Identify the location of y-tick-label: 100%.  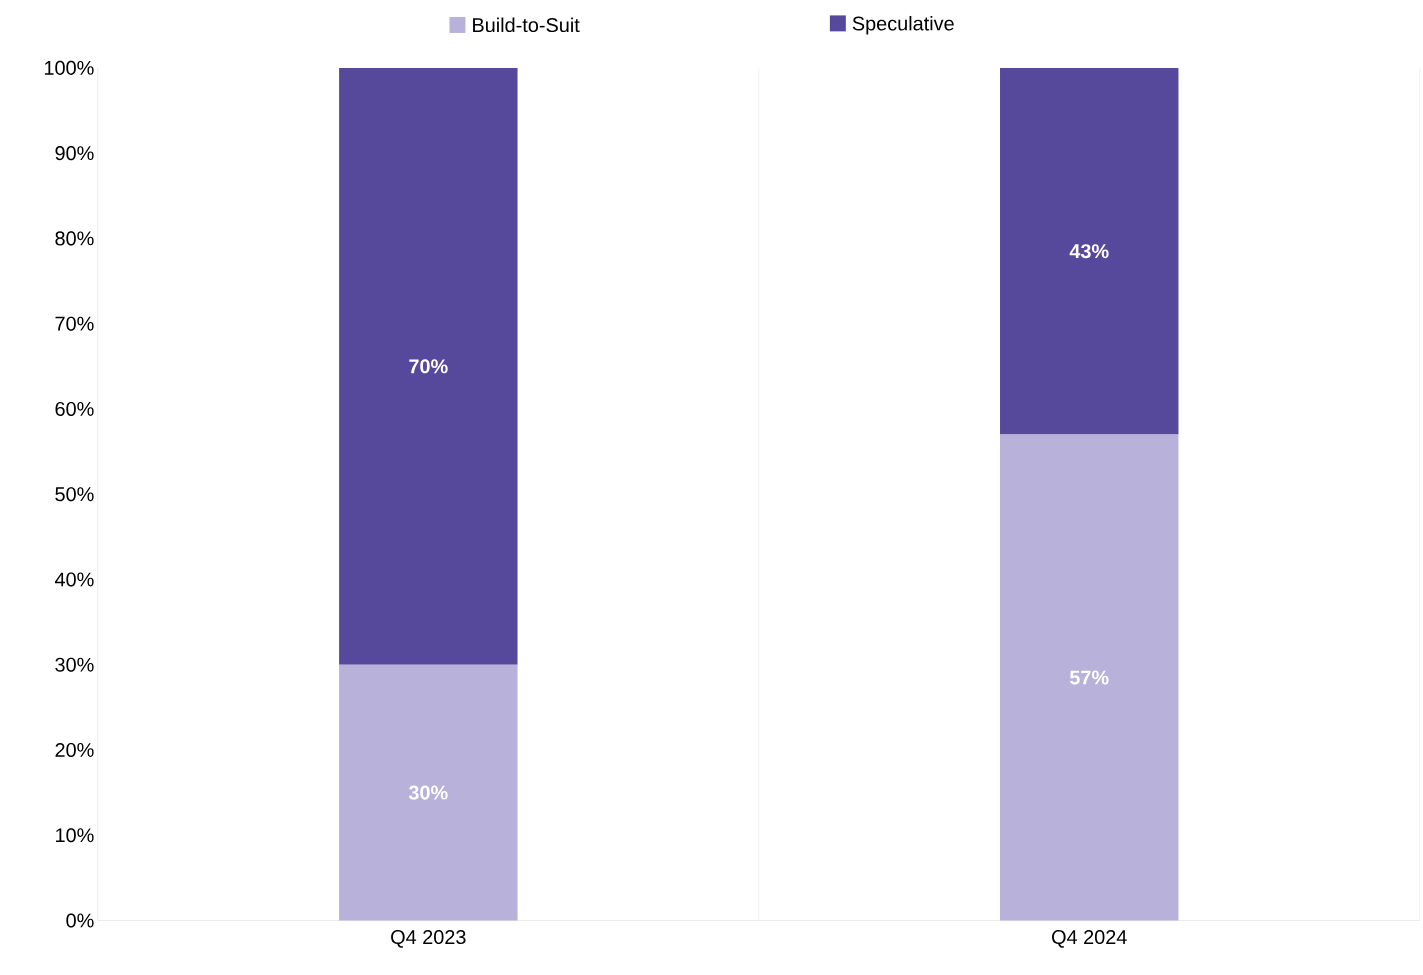
(69, 67).